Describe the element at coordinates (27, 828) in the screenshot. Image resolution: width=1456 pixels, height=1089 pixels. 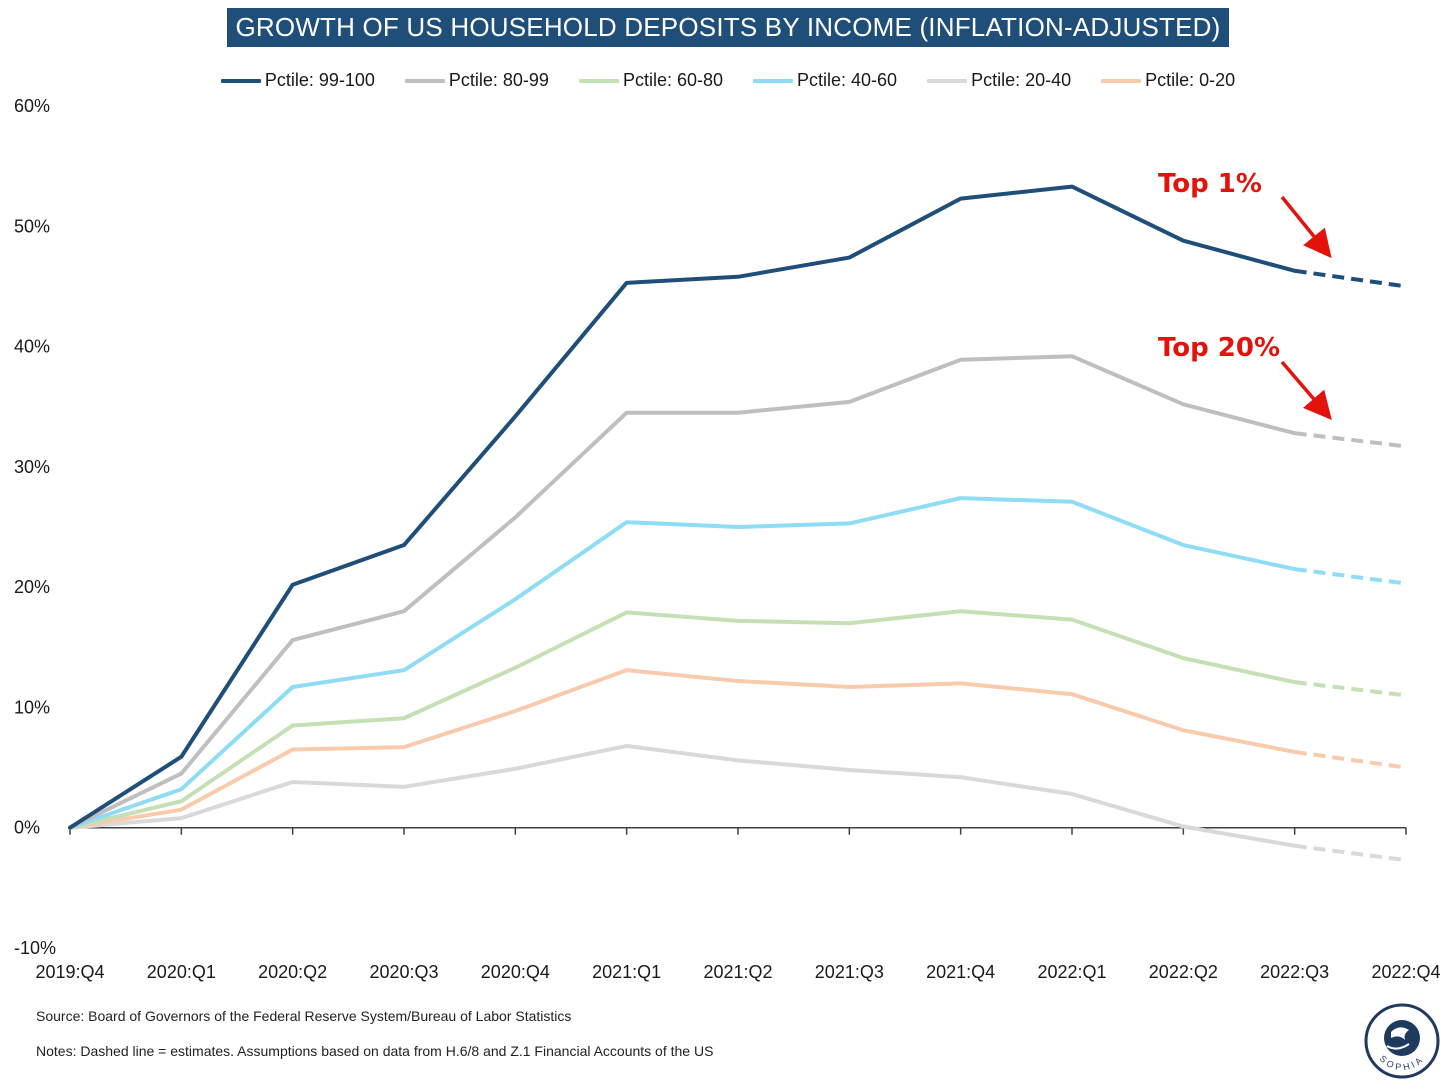
I see `y-tick-label: 0%` at that location.